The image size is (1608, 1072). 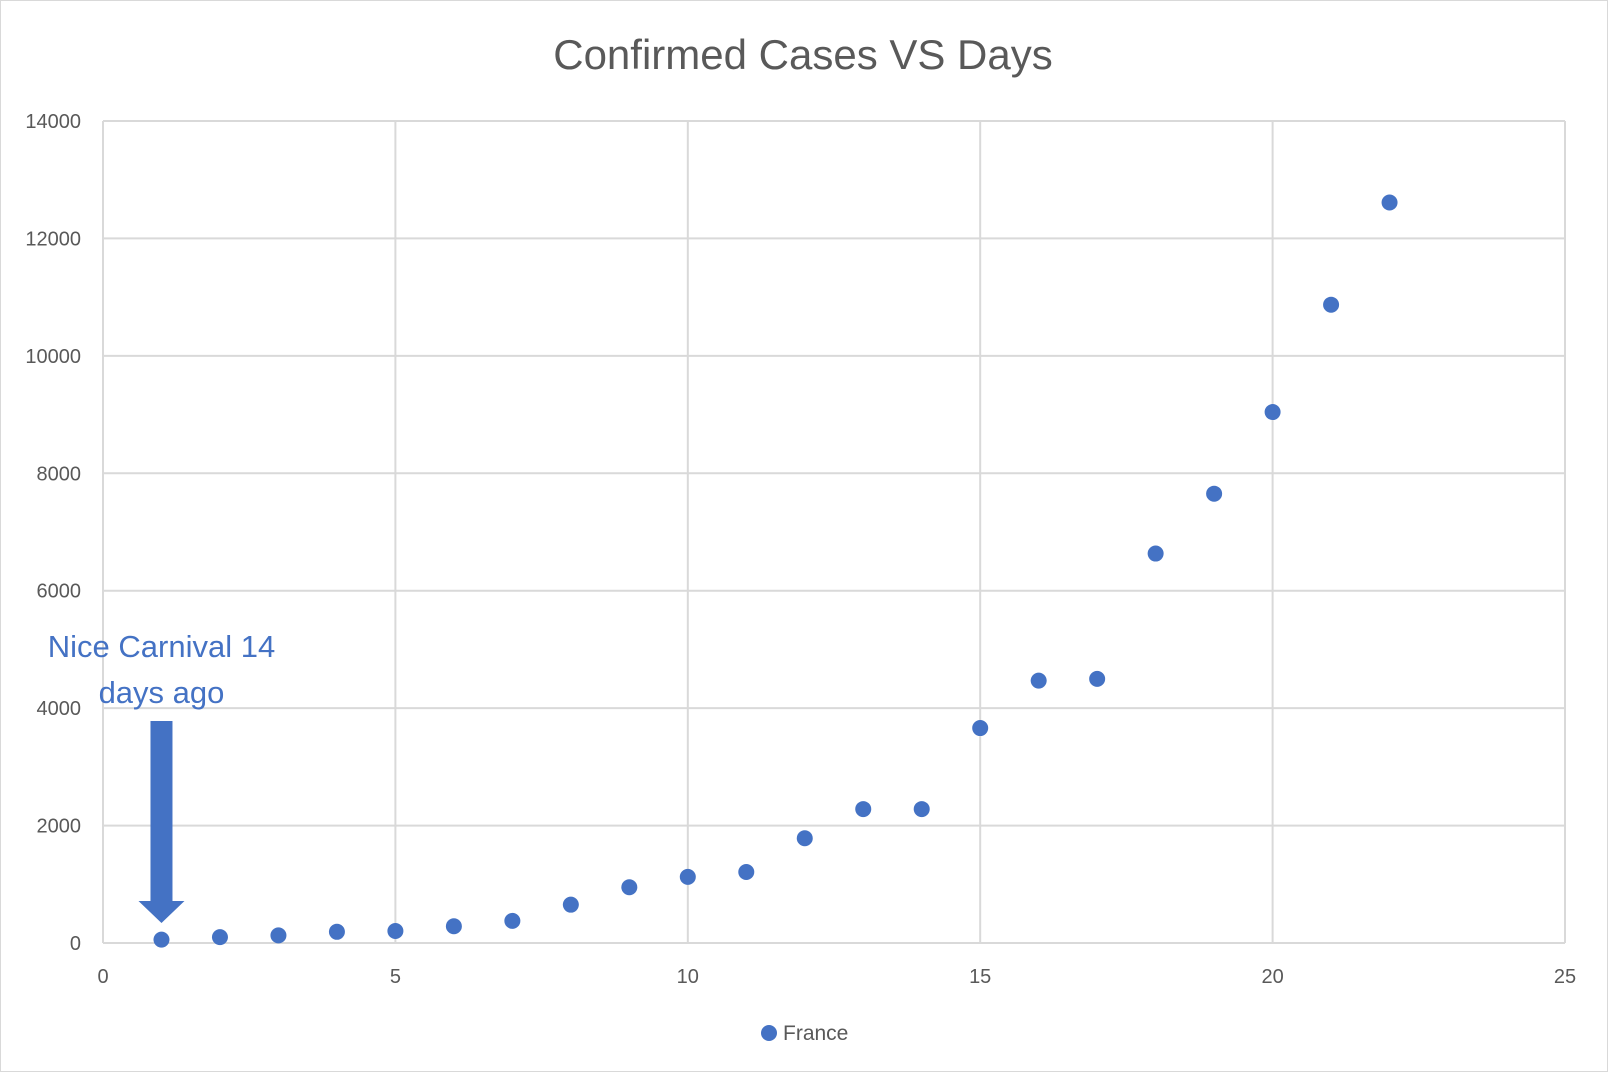 I want to click on y-tick-label: 8000, so click(x=59, y=474).